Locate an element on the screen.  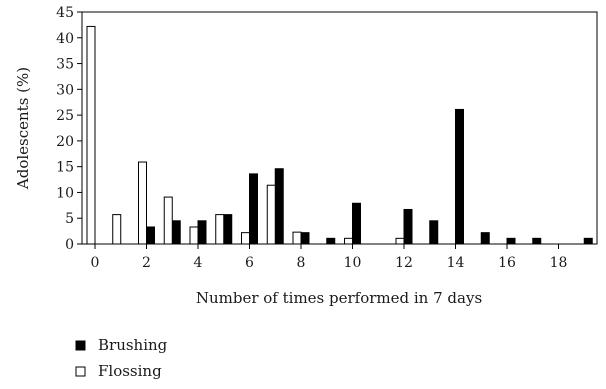
y-axis-title: Adolescents (%) is located at coordinates (23, 128).